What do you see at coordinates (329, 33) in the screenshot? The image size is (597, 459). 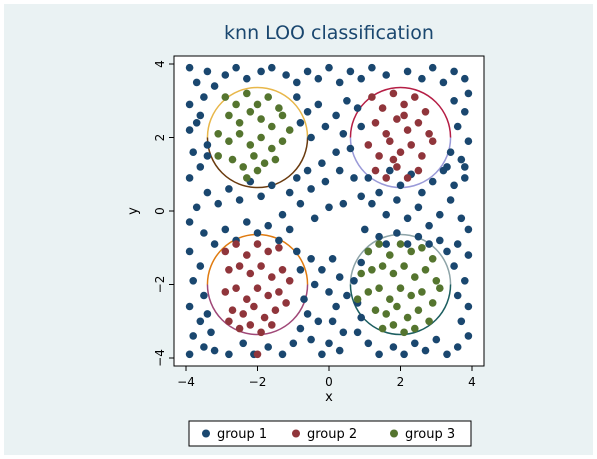 I see `chart-title: knn LOO classification` at bounding box center [329, 33].